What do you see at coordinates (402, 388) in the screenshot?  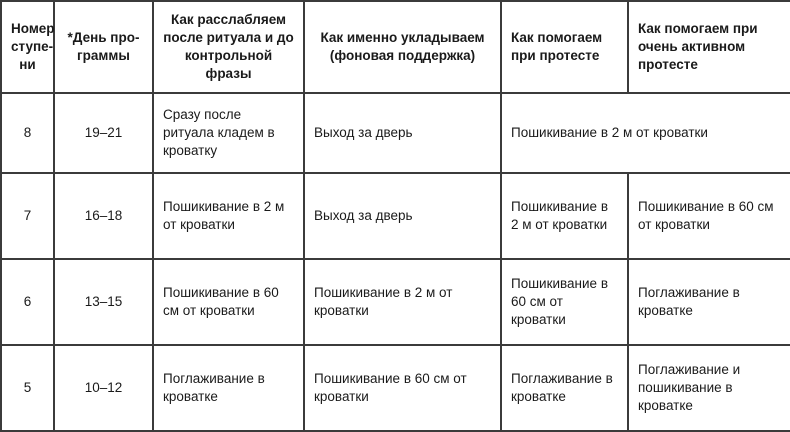 I see `cell-putting-down: Пошикивание в 60 см от кроватки` at bounding box center [402, 388].